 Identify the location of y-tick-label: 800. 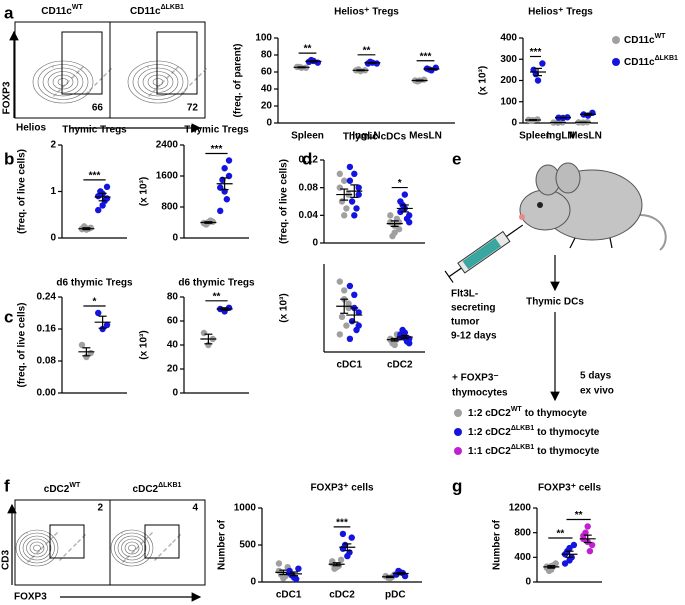
(522, 532).